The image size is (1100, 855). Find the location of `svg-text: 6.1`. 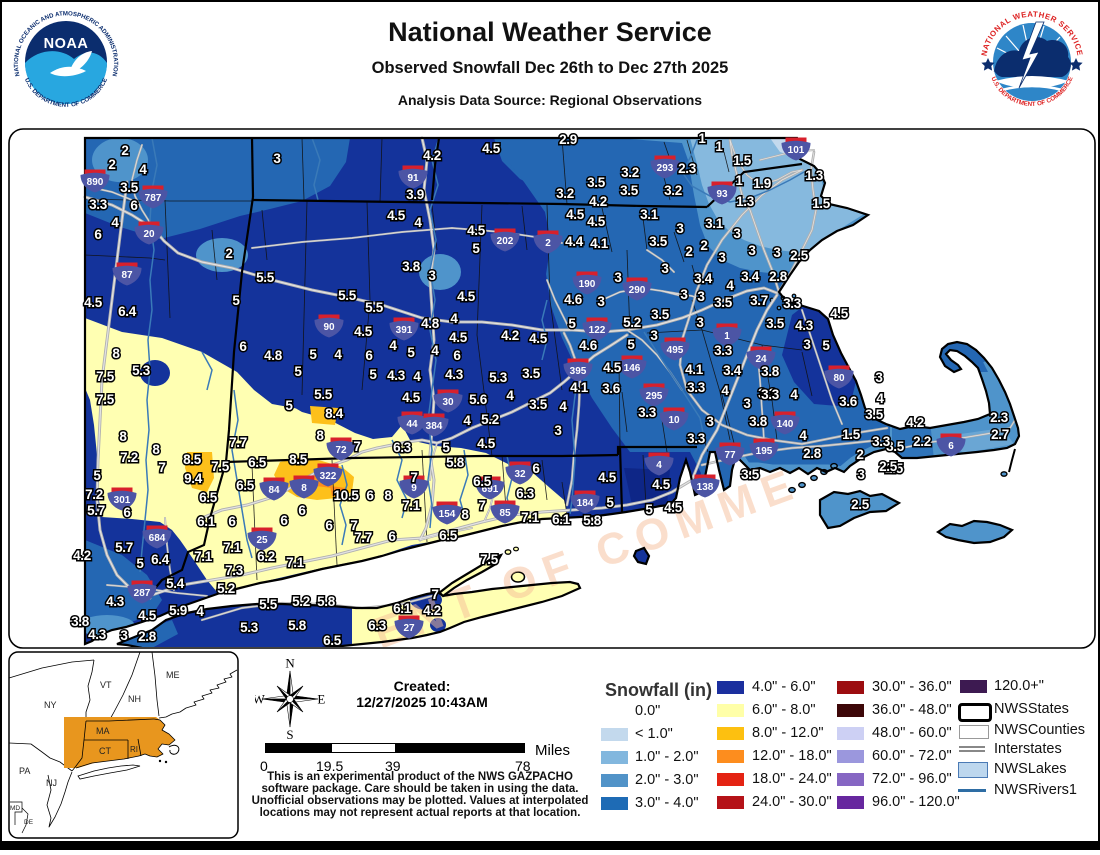

svg-text: 6.1 is located at coordinates (402, 608).